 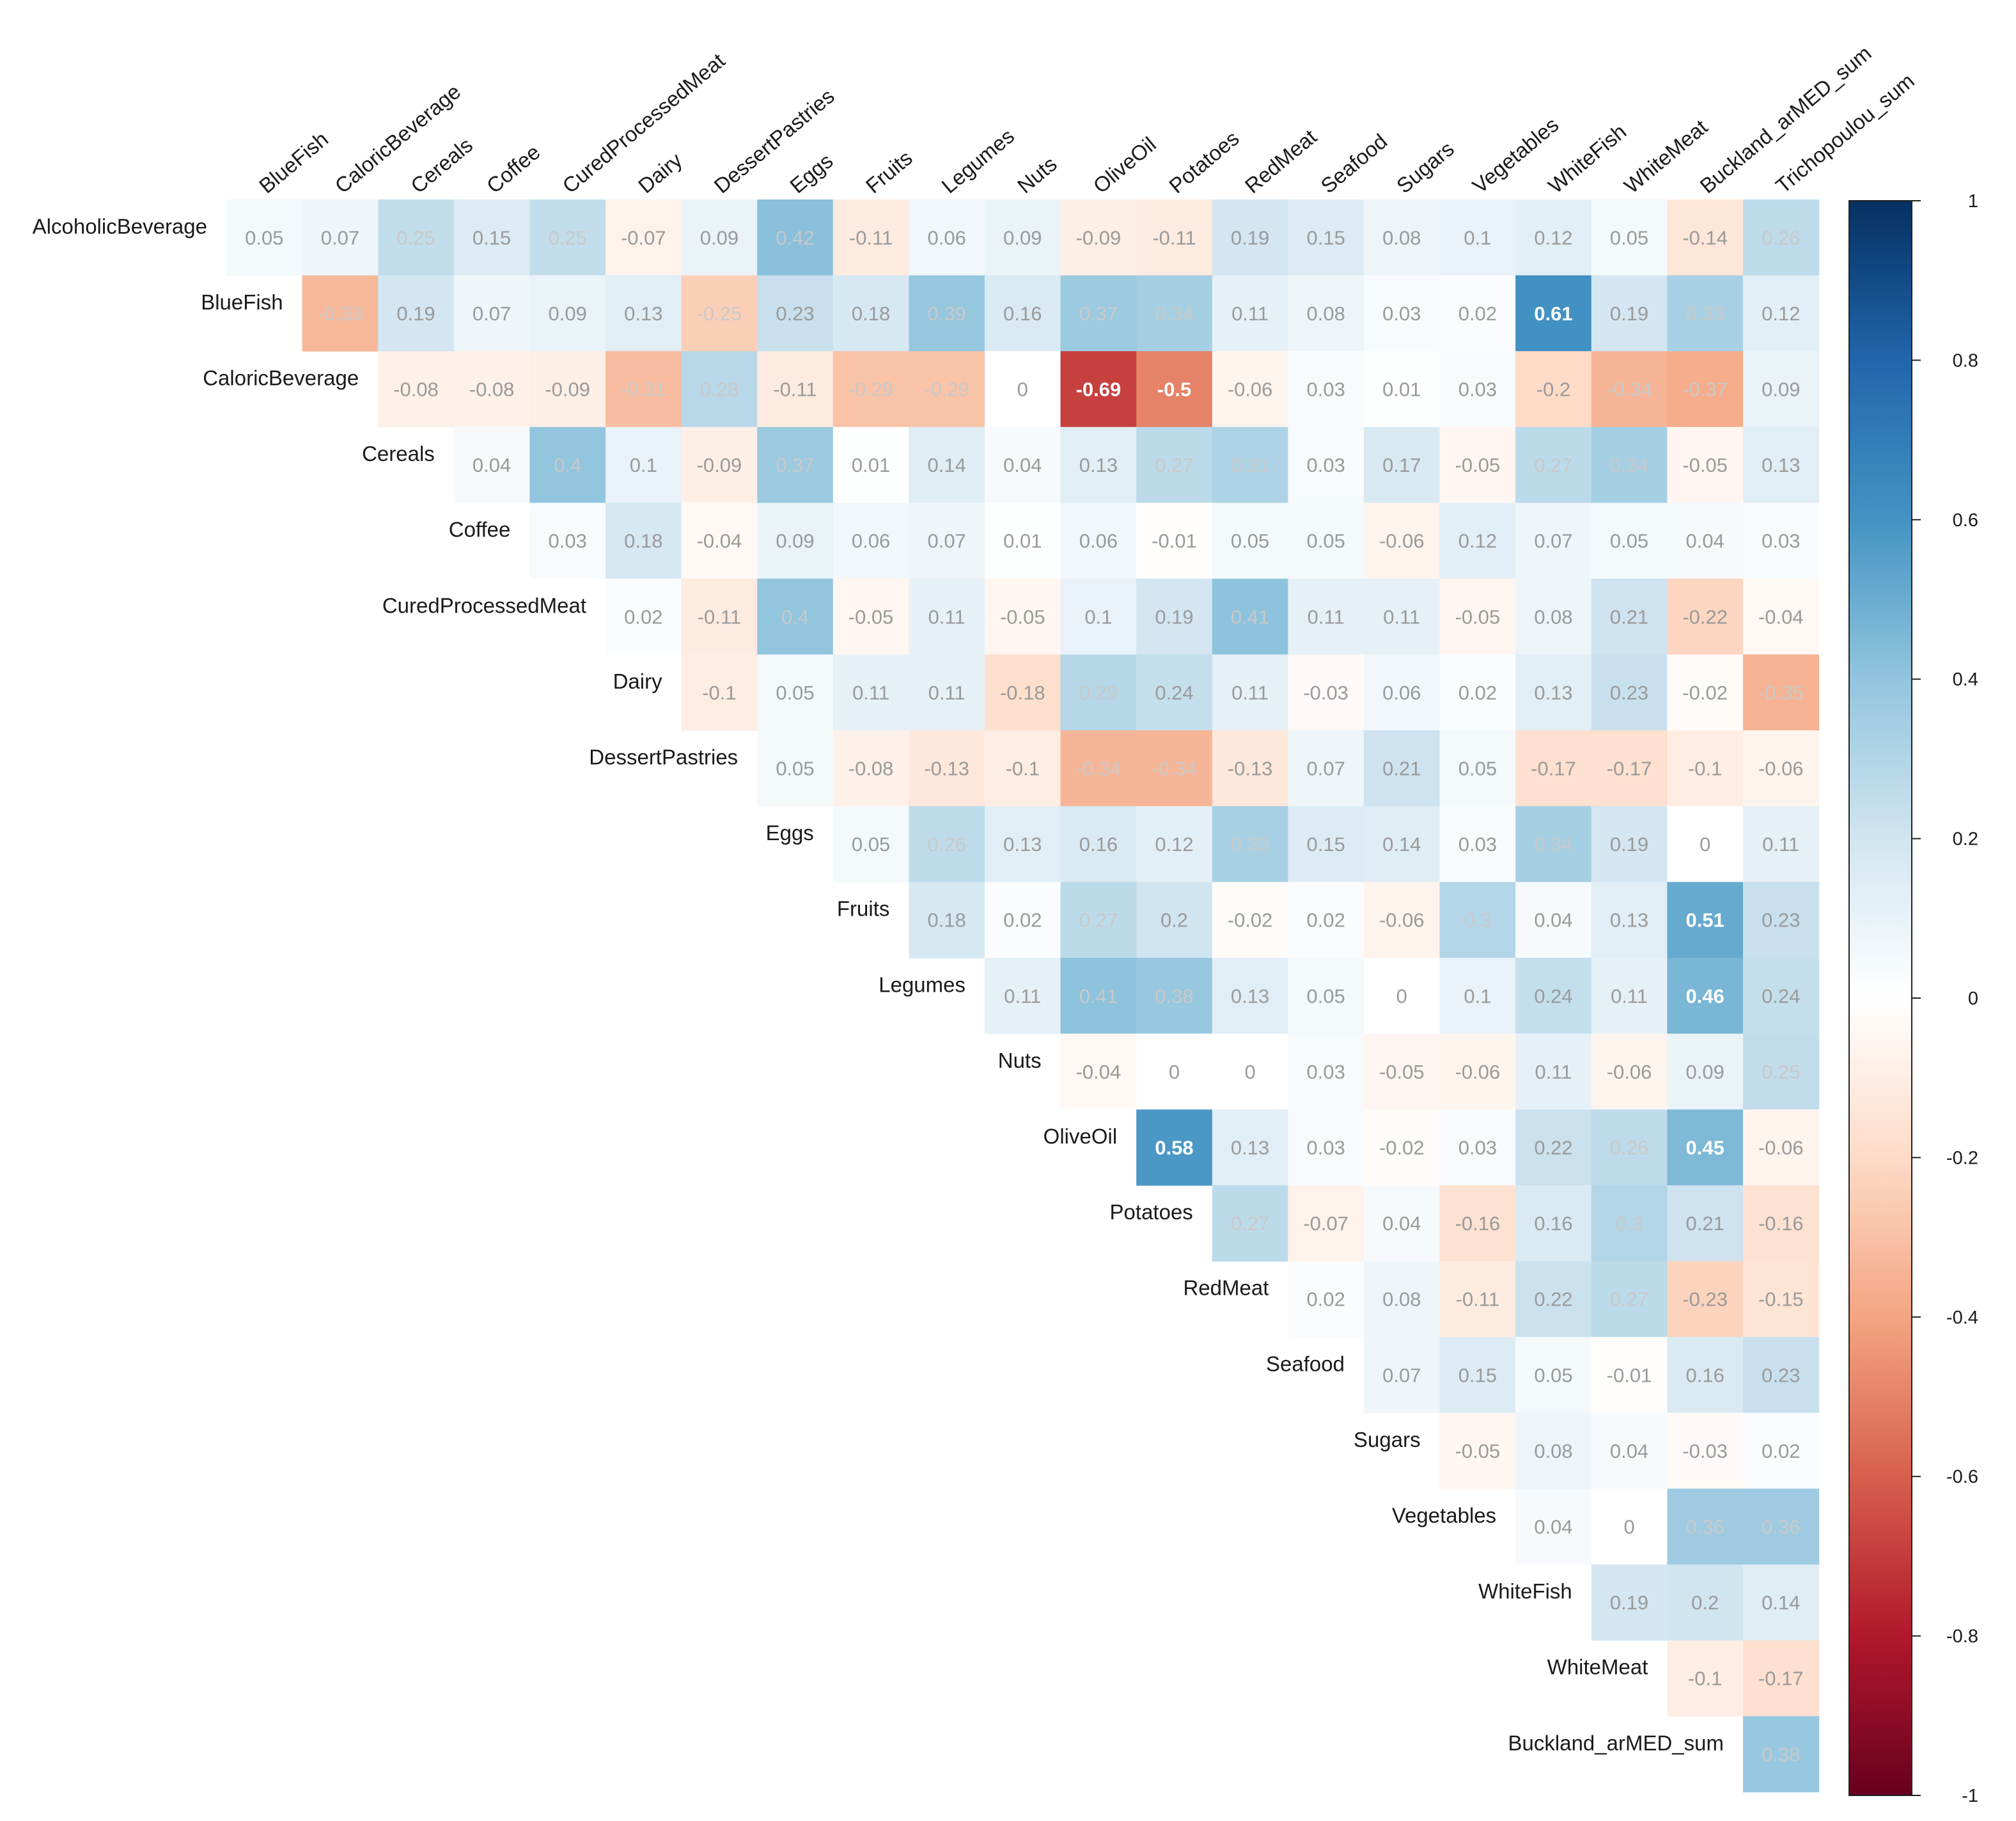 I want to click on heatmap-cell-nuts-whitefish, so click(x=1554, y=1071).